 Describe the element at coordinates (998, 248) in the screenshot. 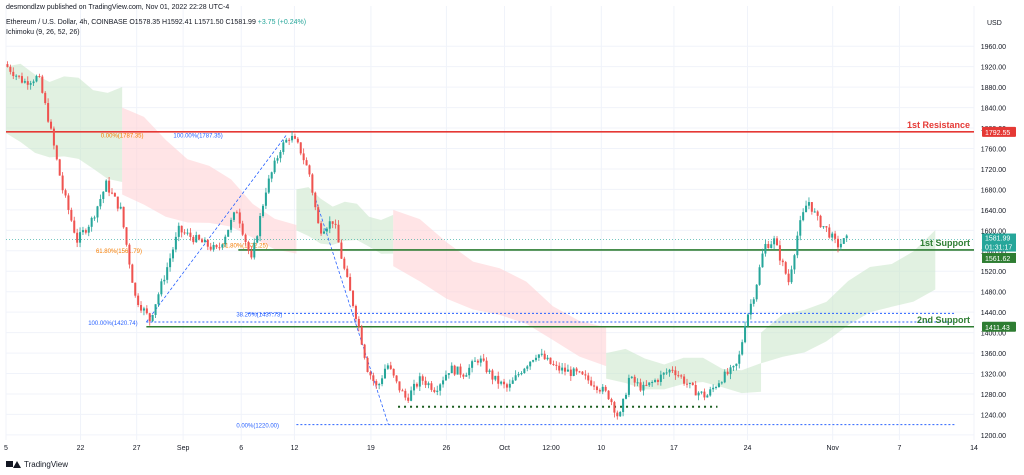

I see `candle-timer: 01:31:17` at that location.